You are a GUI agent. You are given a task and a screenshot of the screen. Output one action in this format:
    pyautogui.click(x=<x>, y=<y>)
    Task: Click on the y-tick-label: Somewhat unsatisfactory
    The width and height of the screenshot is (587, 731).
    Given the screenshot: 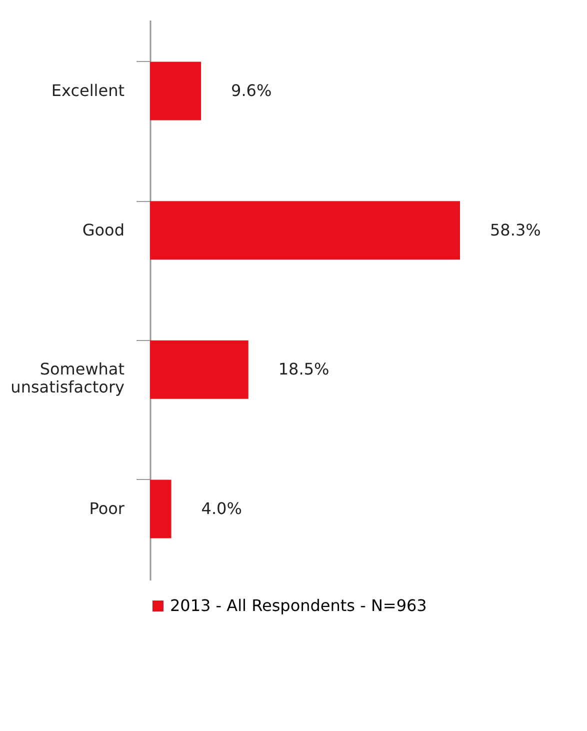 What is the action you would take?
    pyautogui.click(x=67, y=378)
    